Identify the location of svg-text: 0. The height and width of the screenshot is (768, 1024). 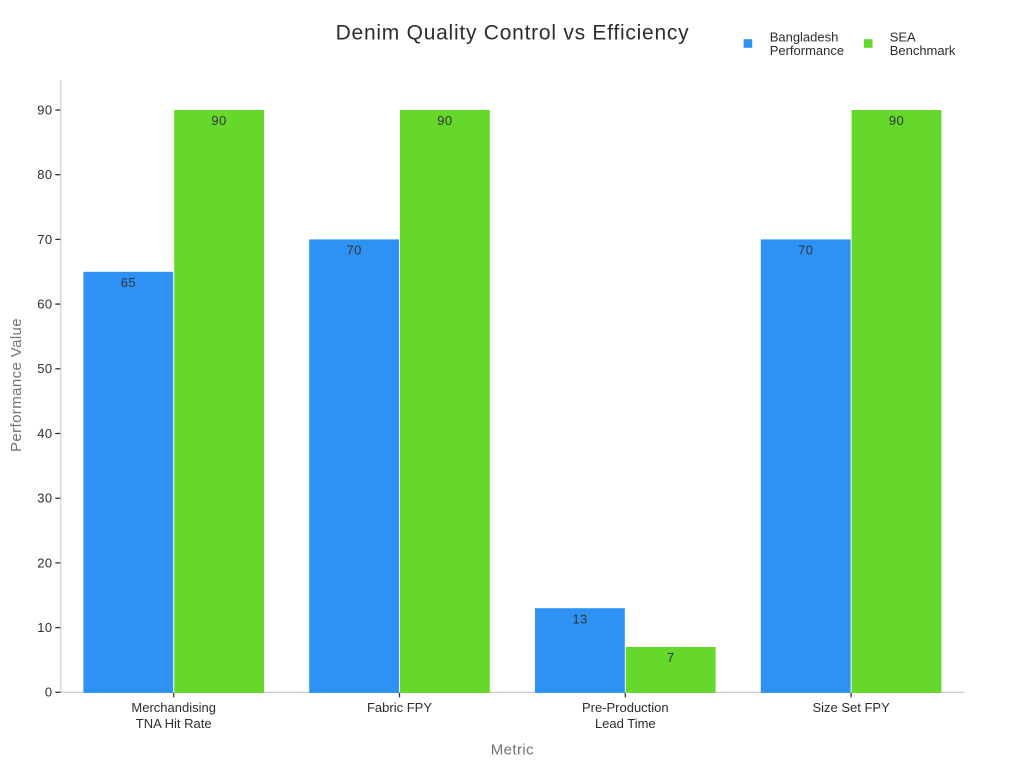
(49, 692).